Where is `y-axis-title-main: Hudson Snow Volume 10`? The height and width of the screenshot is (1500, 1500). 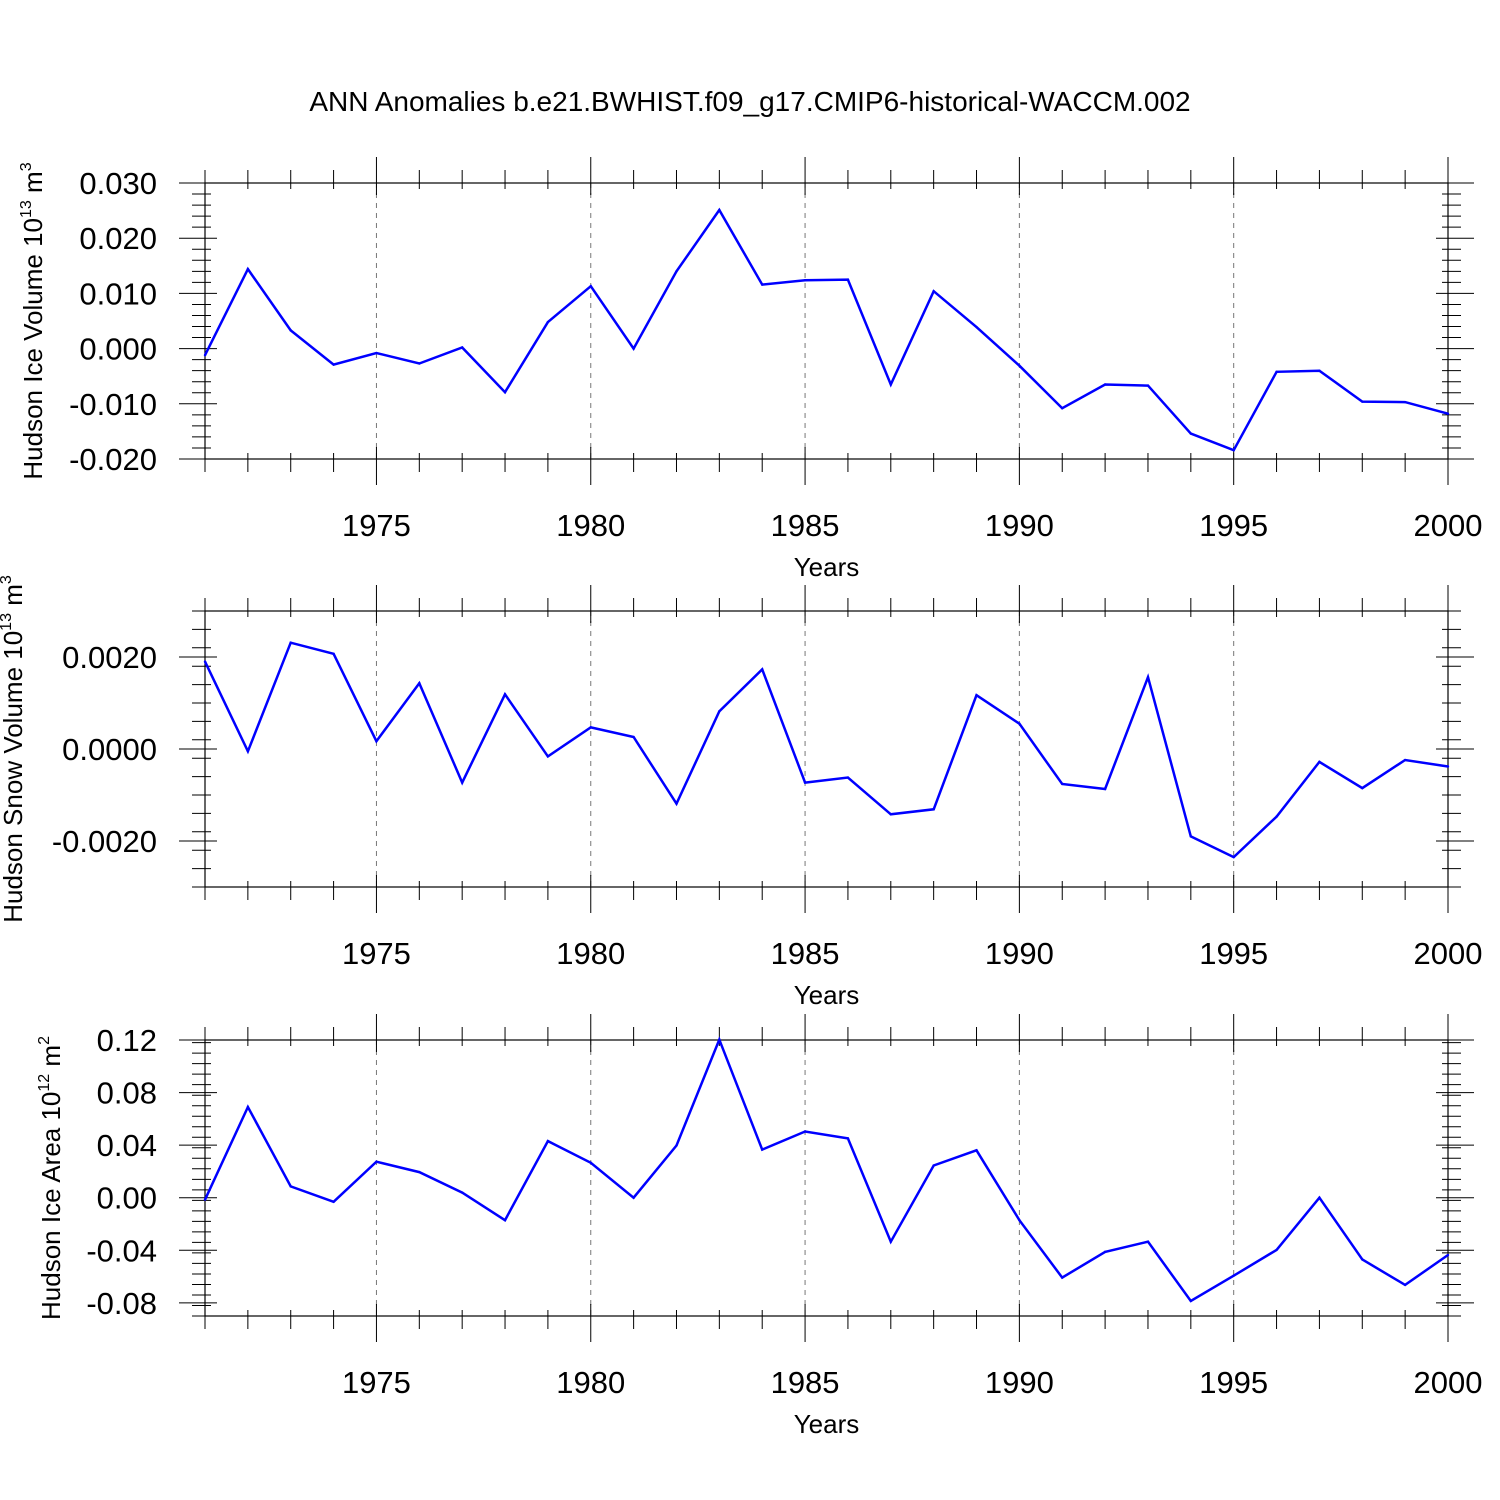 y-axis-title-main: Hudson Snow Volume 10 is located at coordinates (14, 777).